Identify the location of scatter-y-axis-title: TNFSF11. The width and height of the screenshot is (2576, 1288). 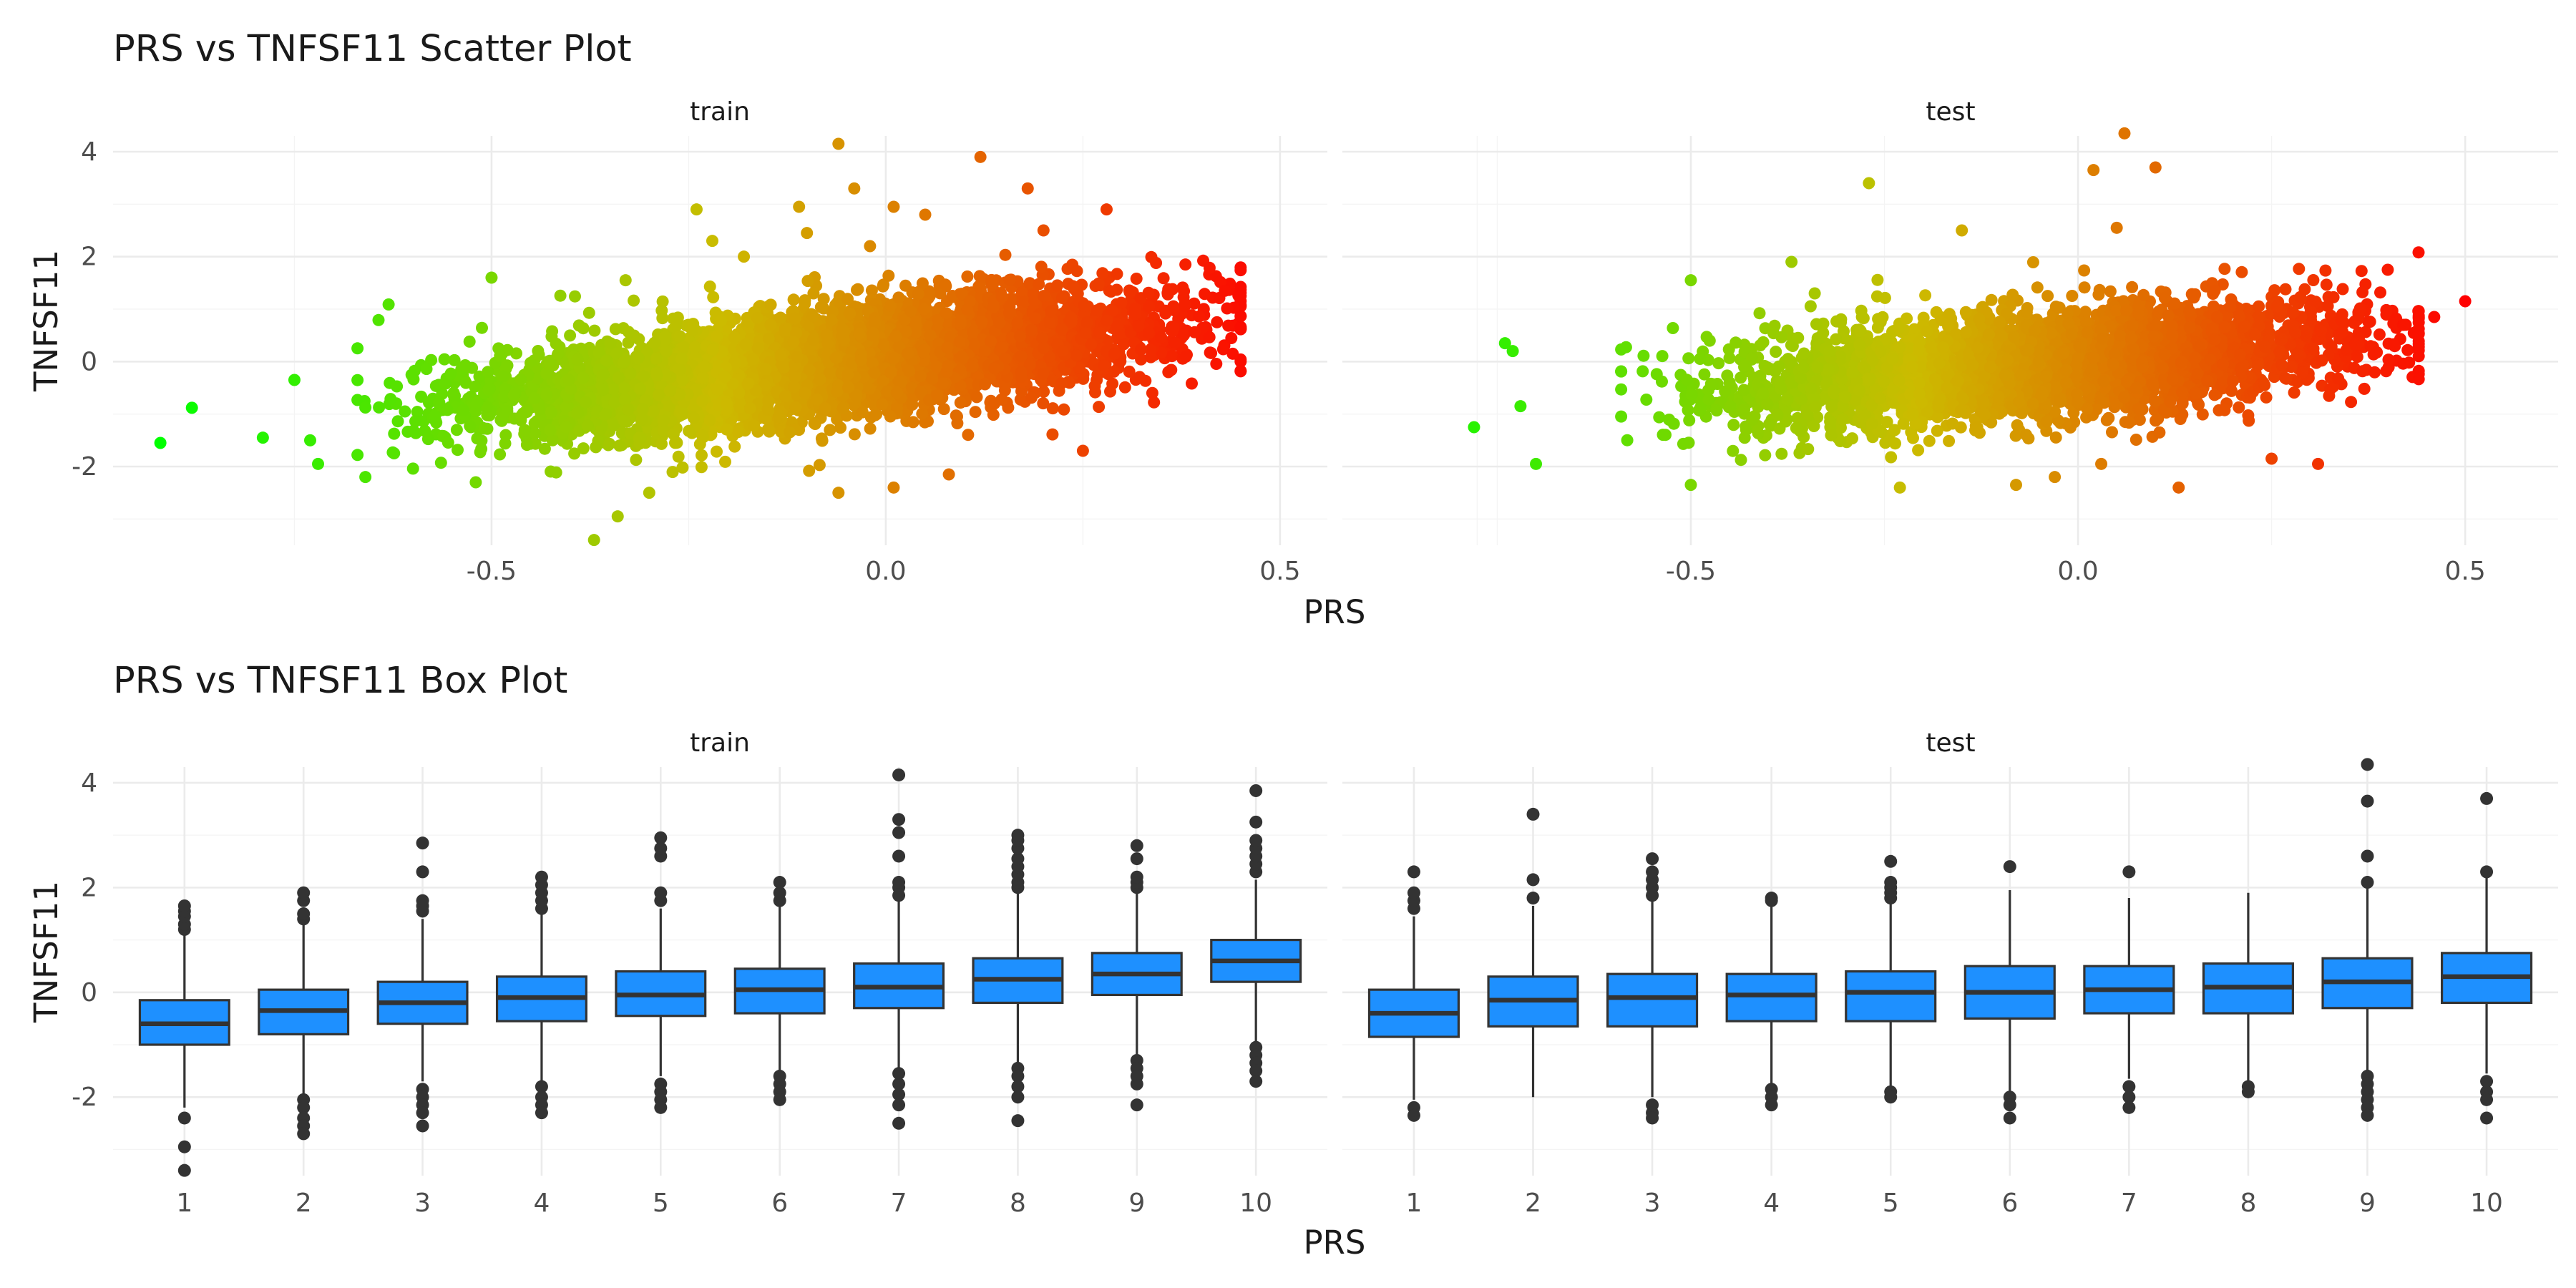
(46, 321).